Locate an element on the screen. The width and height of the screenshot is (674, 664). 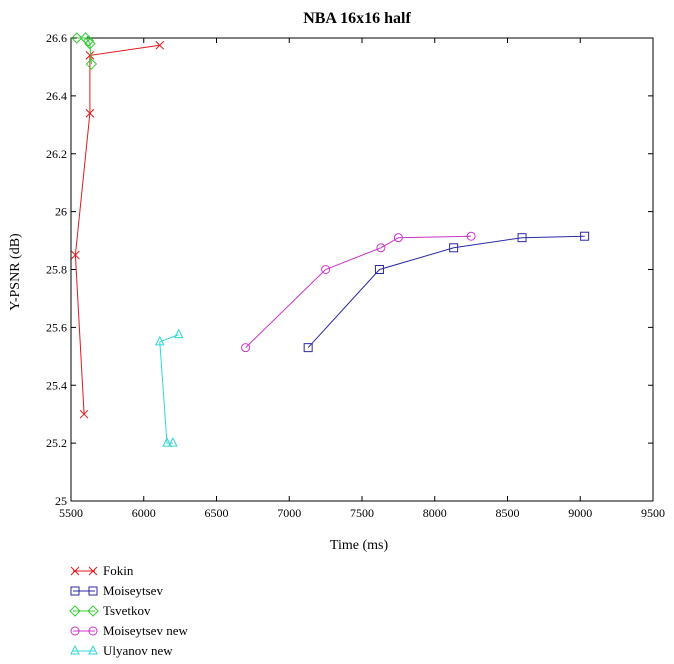
x-axis-label: Time (ms) is located at coordinates (359, 545).